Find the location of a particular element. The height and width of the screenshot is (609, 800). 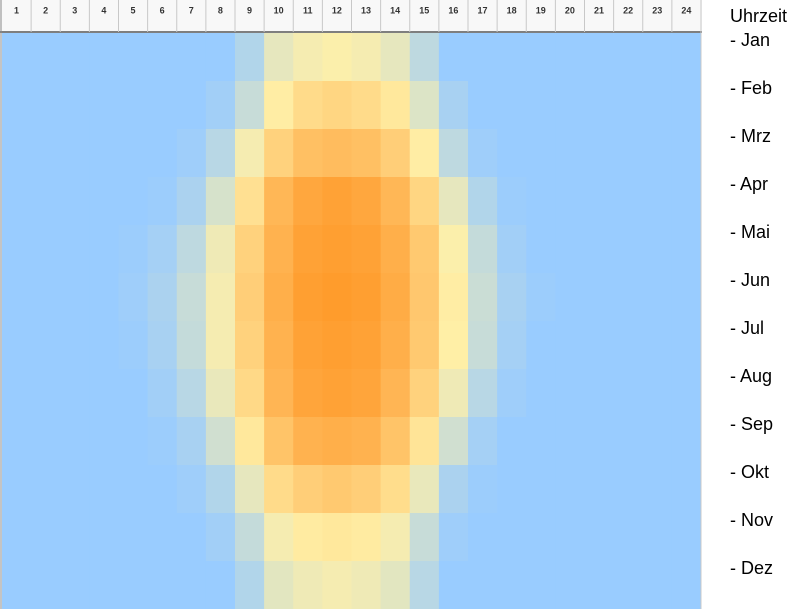

column-header: 23 is located at coordinates (657, 10).